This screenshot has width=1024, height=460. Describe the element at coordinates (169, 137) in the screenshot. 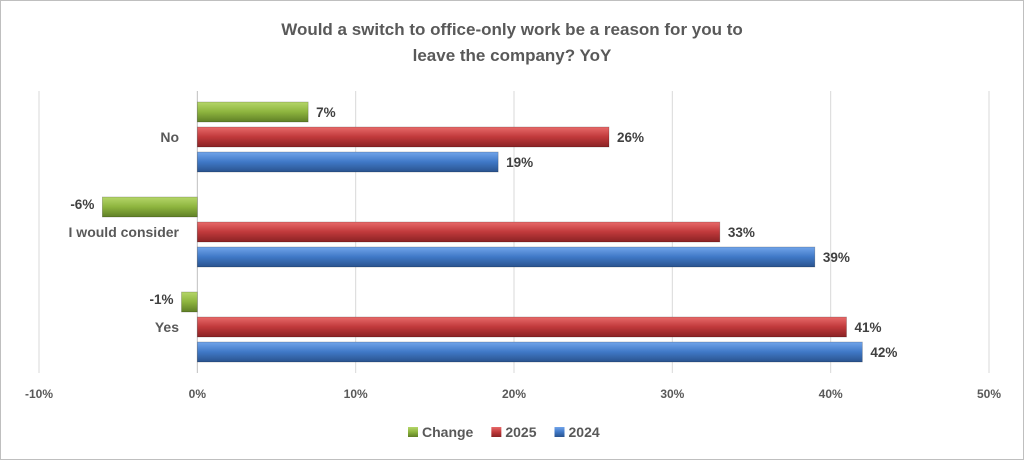

I see `category-label: No` at that location.